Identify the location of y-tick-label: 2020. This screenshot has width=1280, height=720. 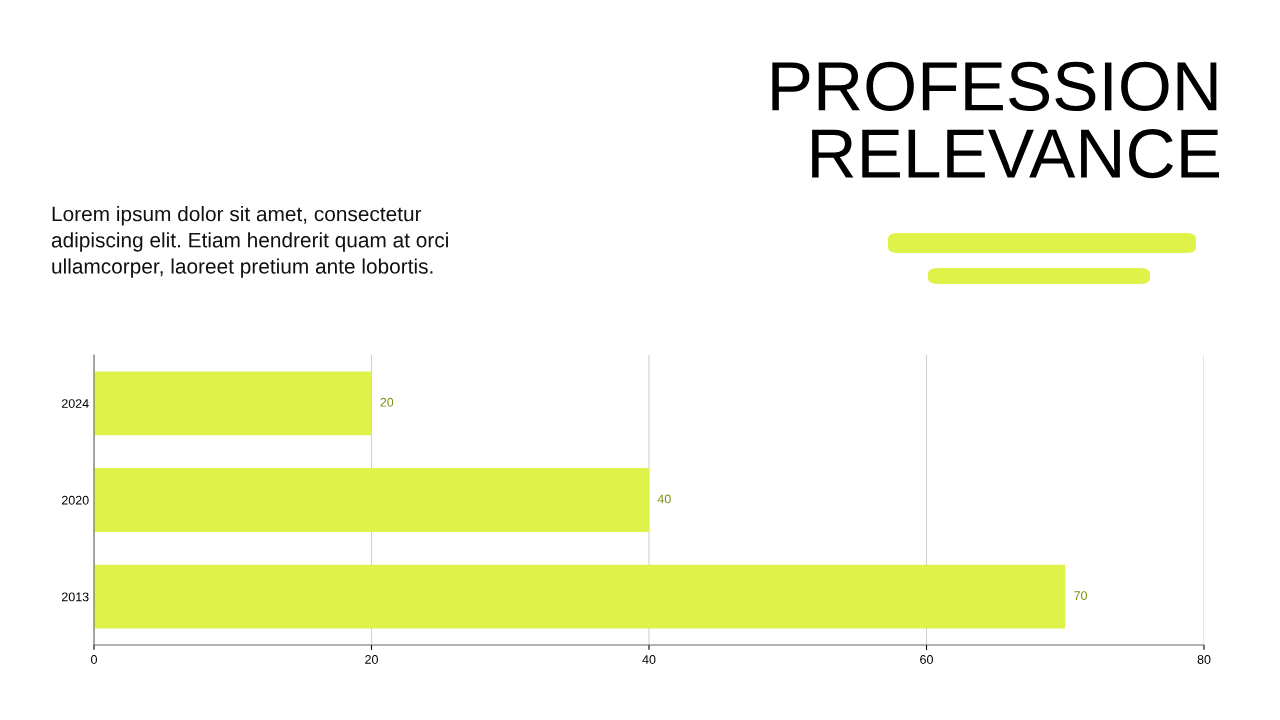
(75, 500).